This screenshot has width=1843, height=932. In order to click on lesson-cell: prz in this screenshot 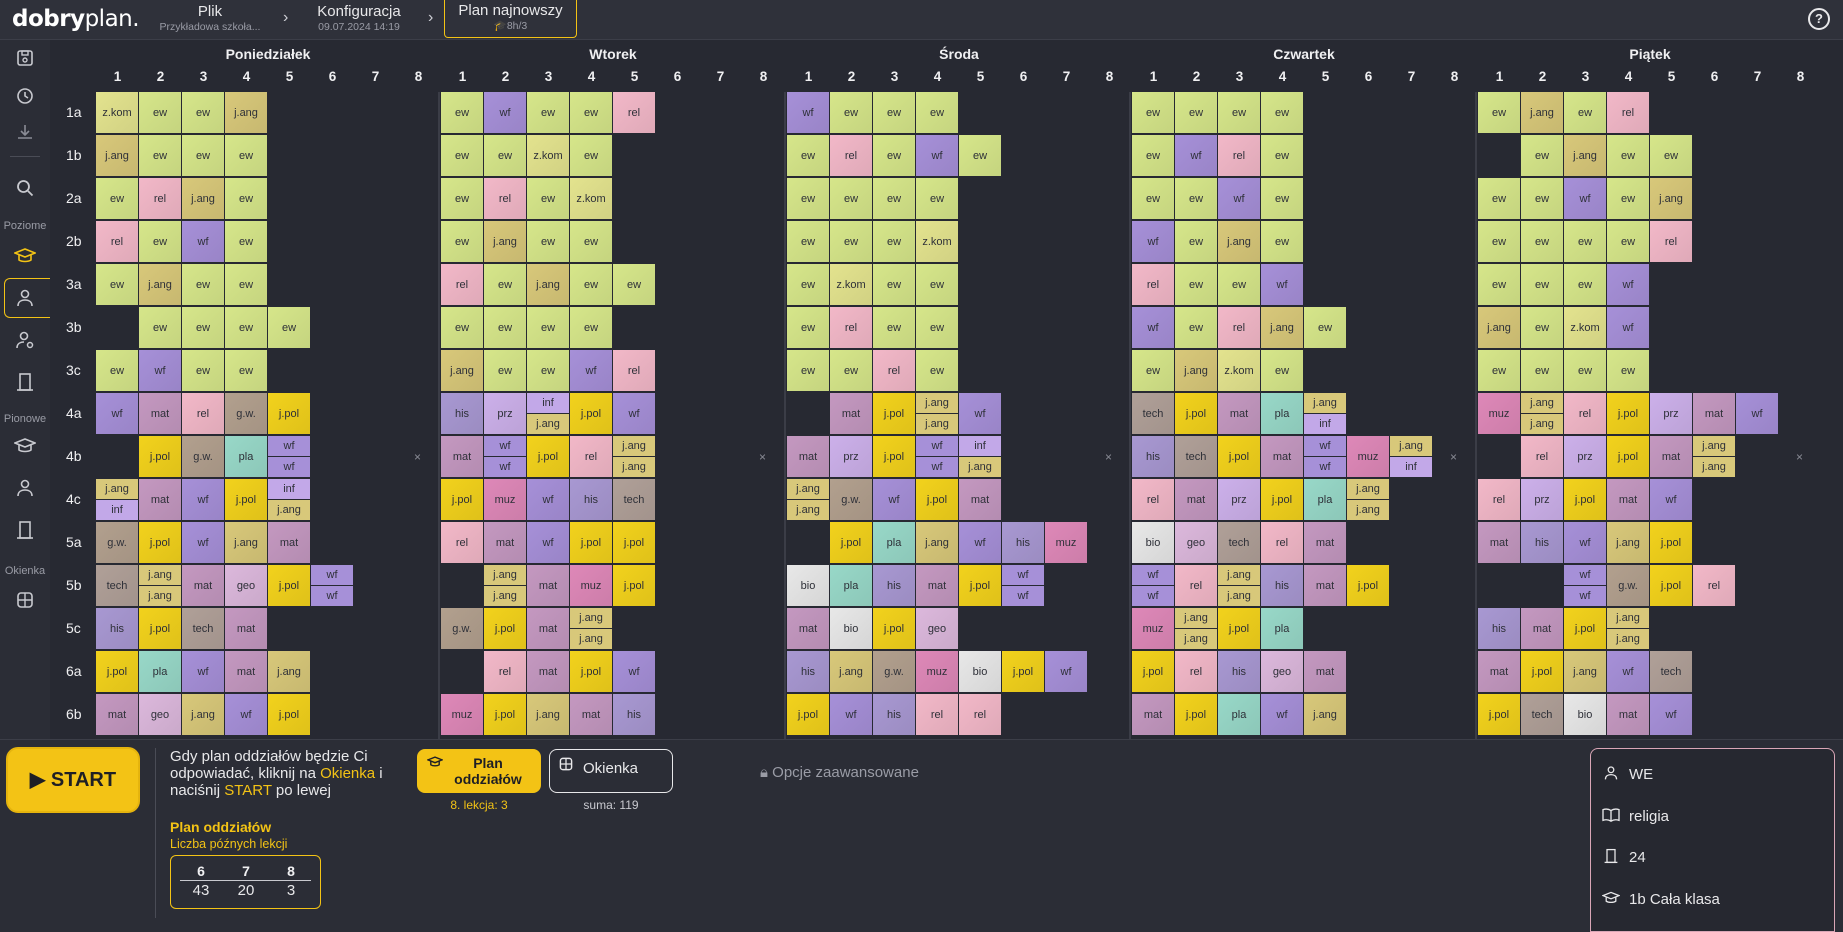, I will do `click(851, 456)`.